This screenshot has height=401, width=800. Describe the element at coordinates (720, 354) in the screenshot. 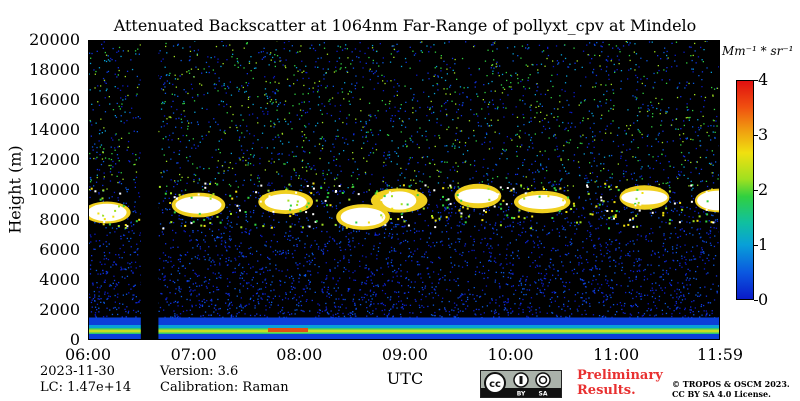

I see `x-tick-label: 11:59` at that location.